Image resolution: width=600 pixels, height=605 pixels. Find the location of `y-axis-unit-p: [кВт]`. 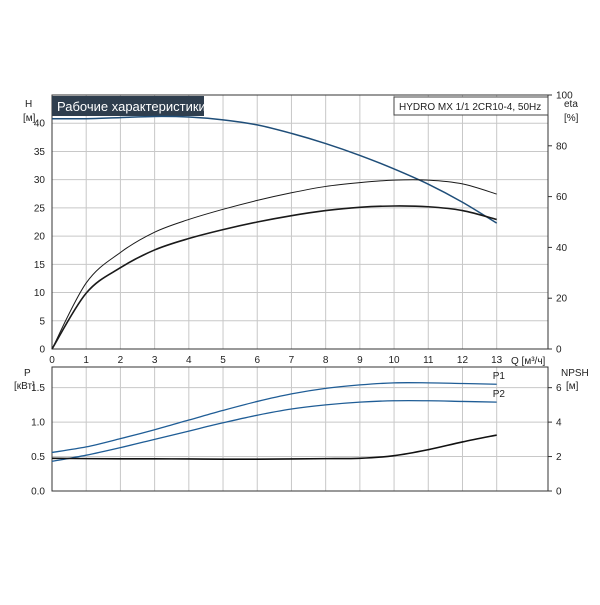

y-axis-unit-p: [кВт] is located at coordinates (24, 386).